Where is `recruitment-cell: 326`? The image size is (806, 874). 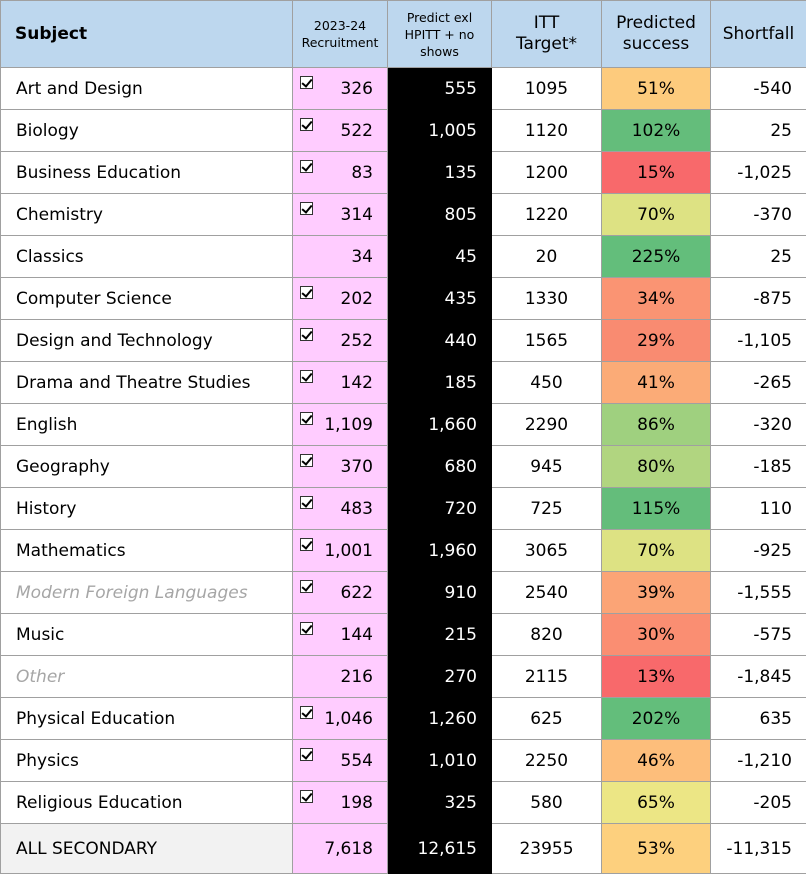 recruitment-cell: 326 is located at coordinates (340, 88).